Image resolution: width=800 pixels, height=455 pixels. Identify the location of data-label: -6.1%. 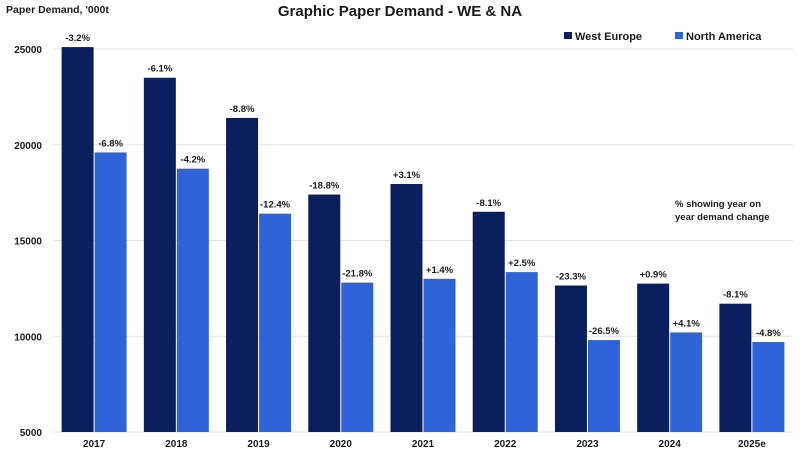
(159, 69).